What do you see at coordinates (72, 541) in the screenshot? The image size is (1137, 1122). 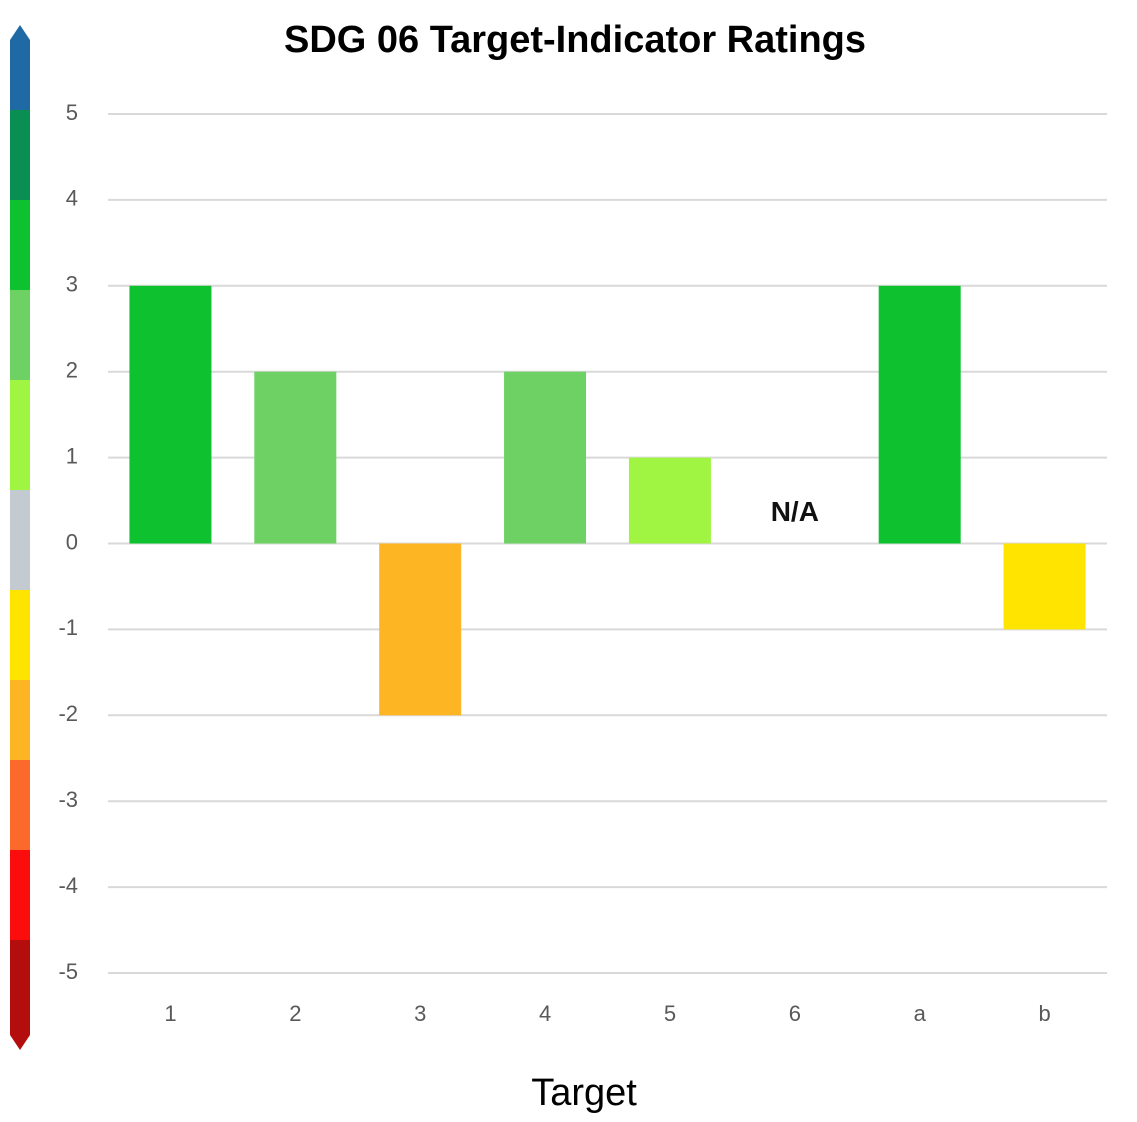 I see `y-tick-label: 0` at bounding box center [72, 541].